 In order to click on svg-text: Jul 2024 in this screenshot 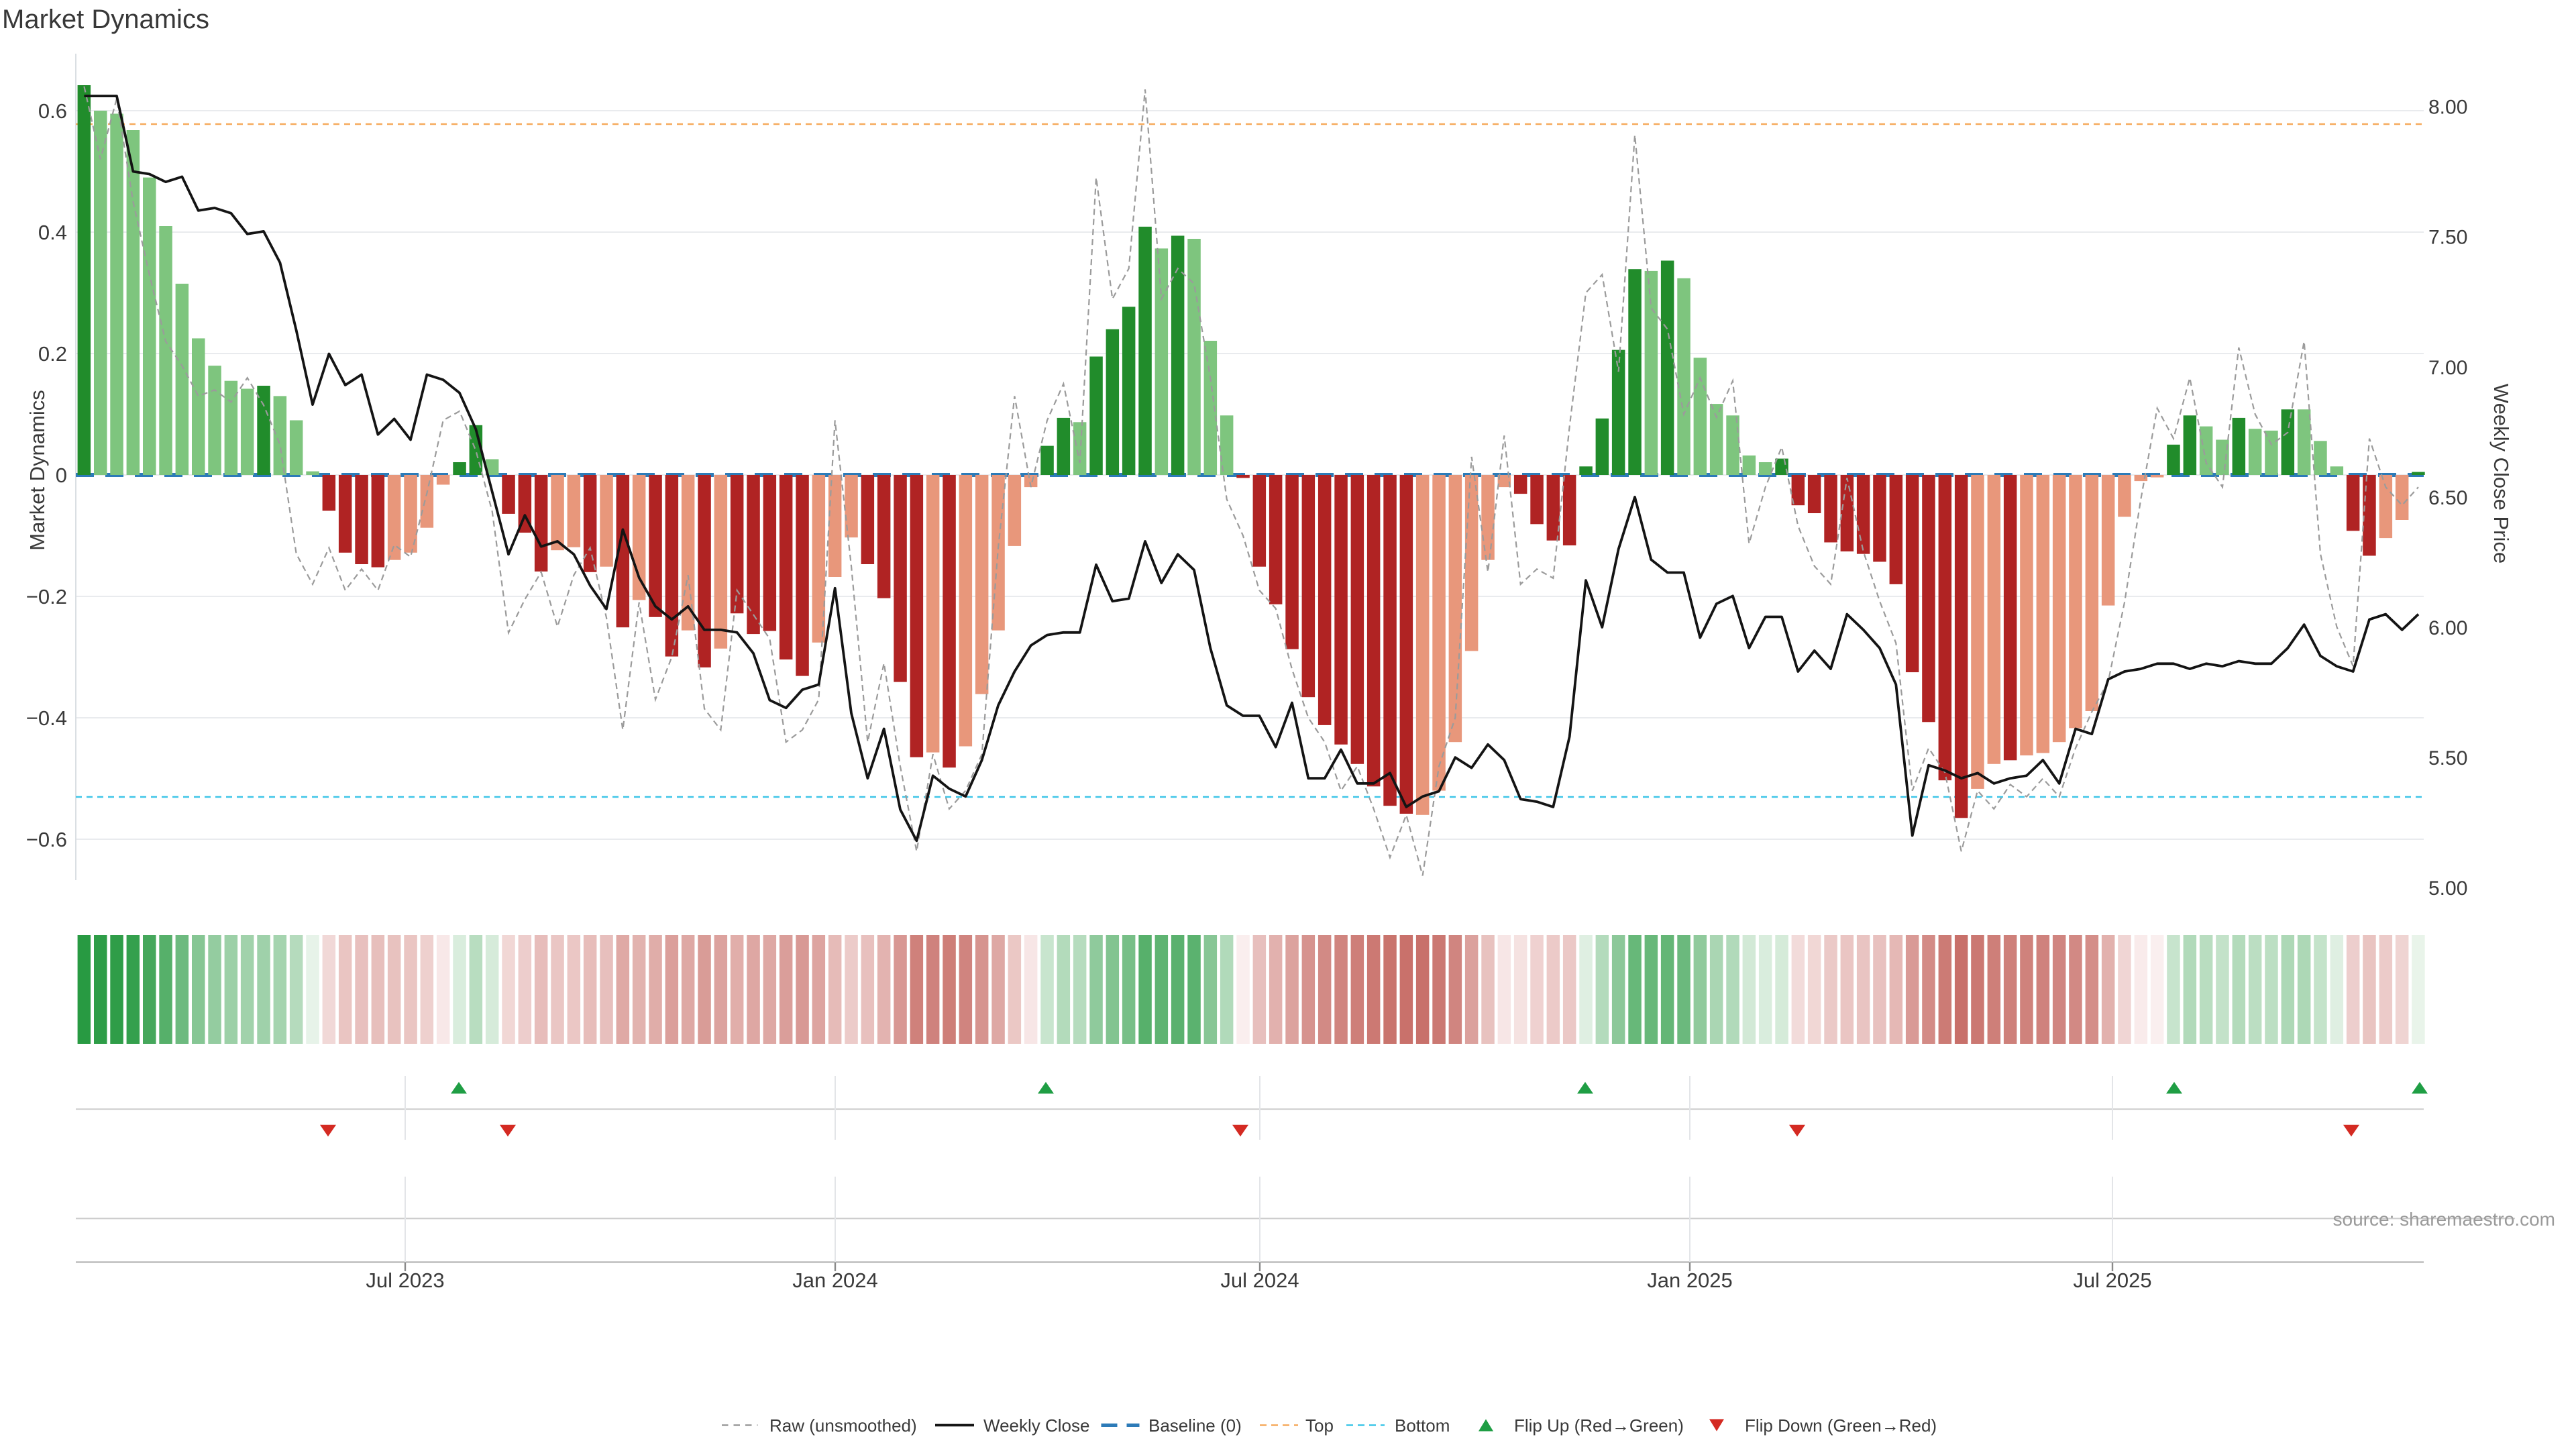, I will do `click(1259, 1280)`.